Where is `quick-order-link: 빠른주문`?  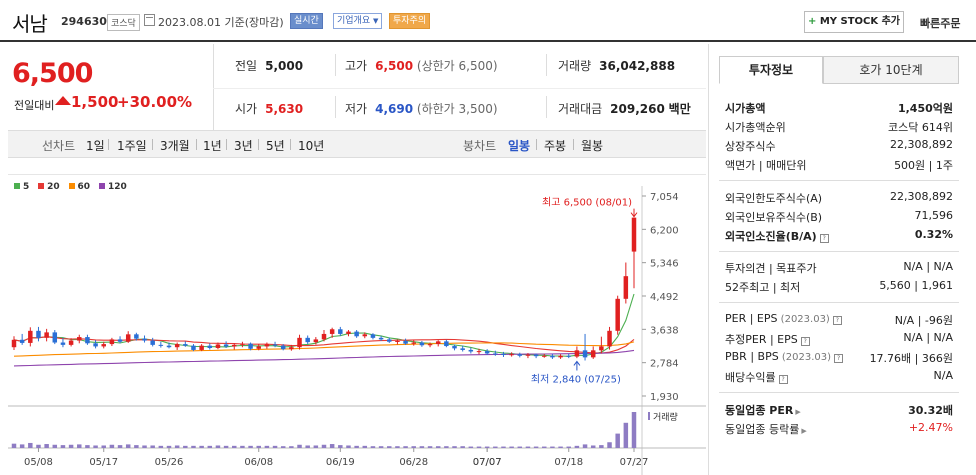 quick-order-link: 빠른주문 is located at coordinates (940, 23).